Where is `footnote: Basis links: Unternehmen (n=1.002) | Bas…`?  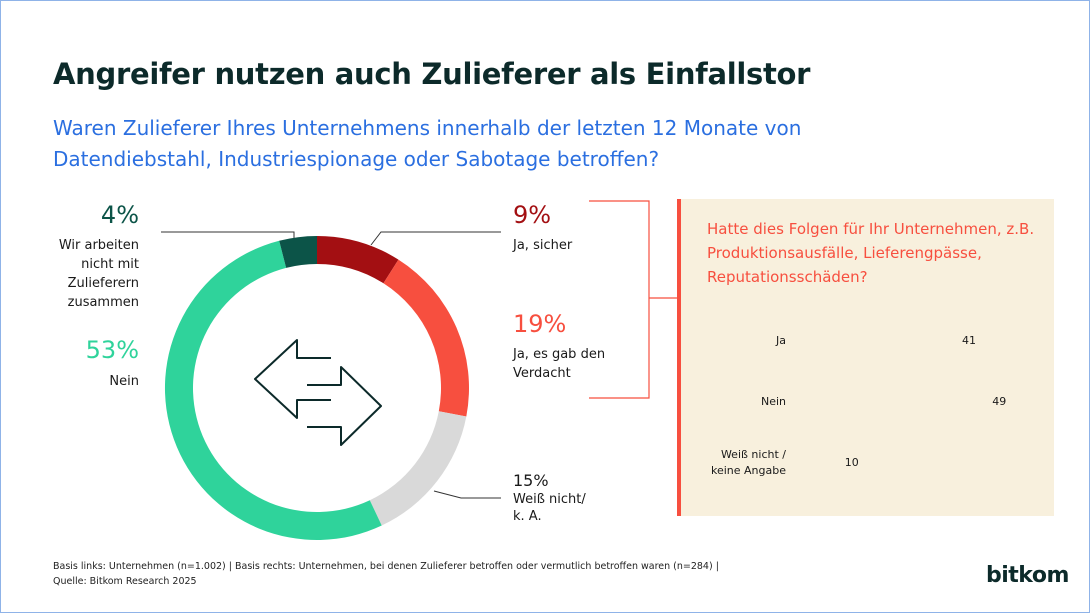
footnote: Basis links: Unternehmen (n=1.002) | Bas… is located at coordinates (386, 566).